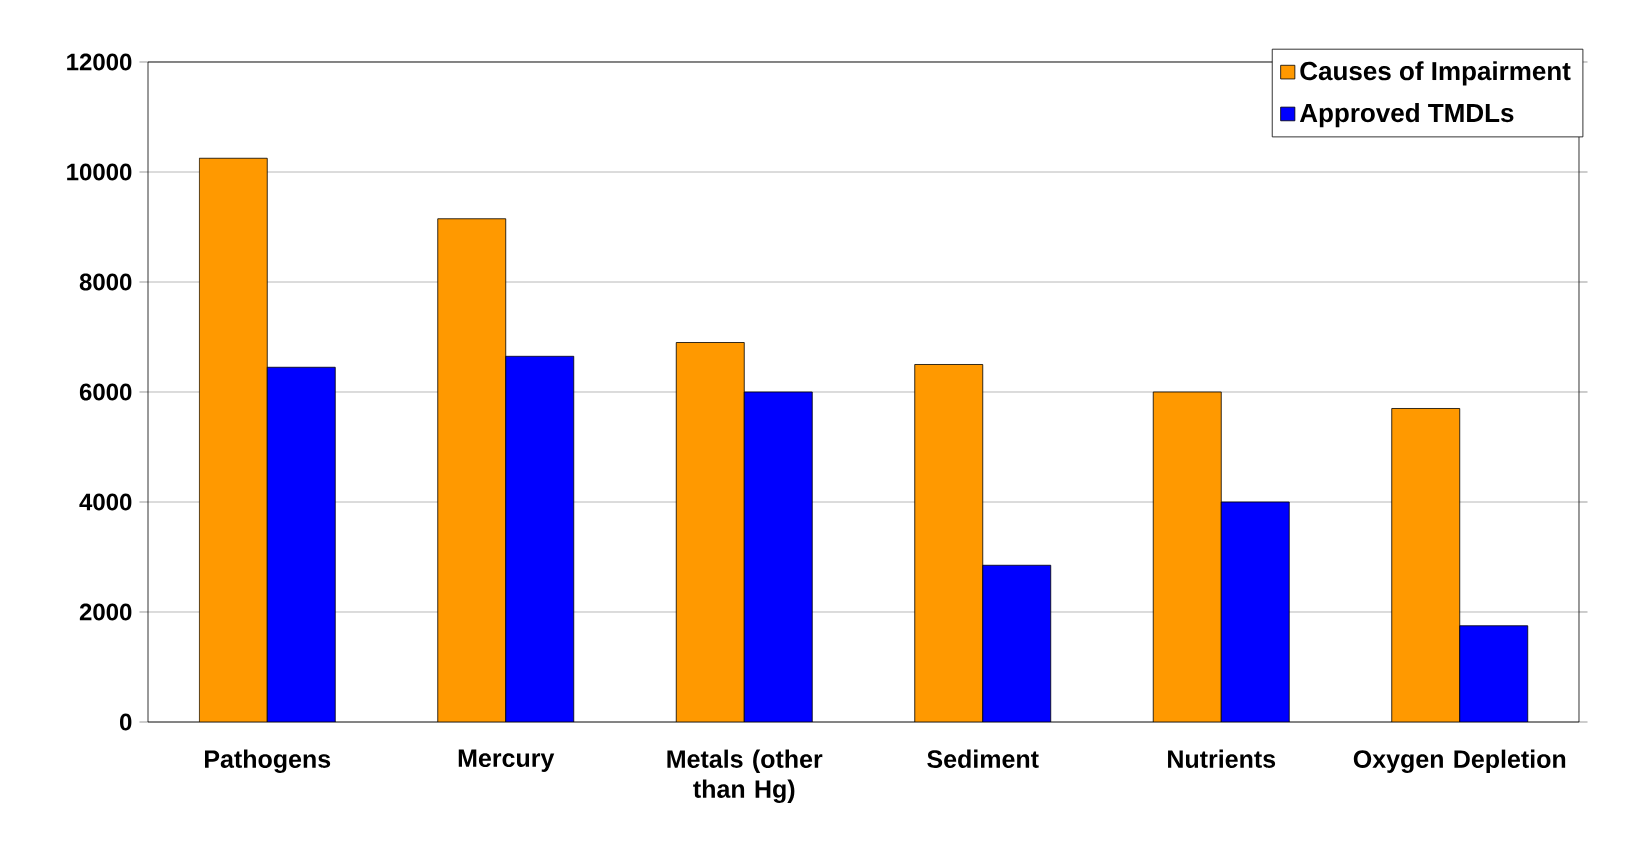  What do you see at coordinates (105, 502) in the screenshot?
I see `y-tick-label: 4000` at bounding box center [105, 502].